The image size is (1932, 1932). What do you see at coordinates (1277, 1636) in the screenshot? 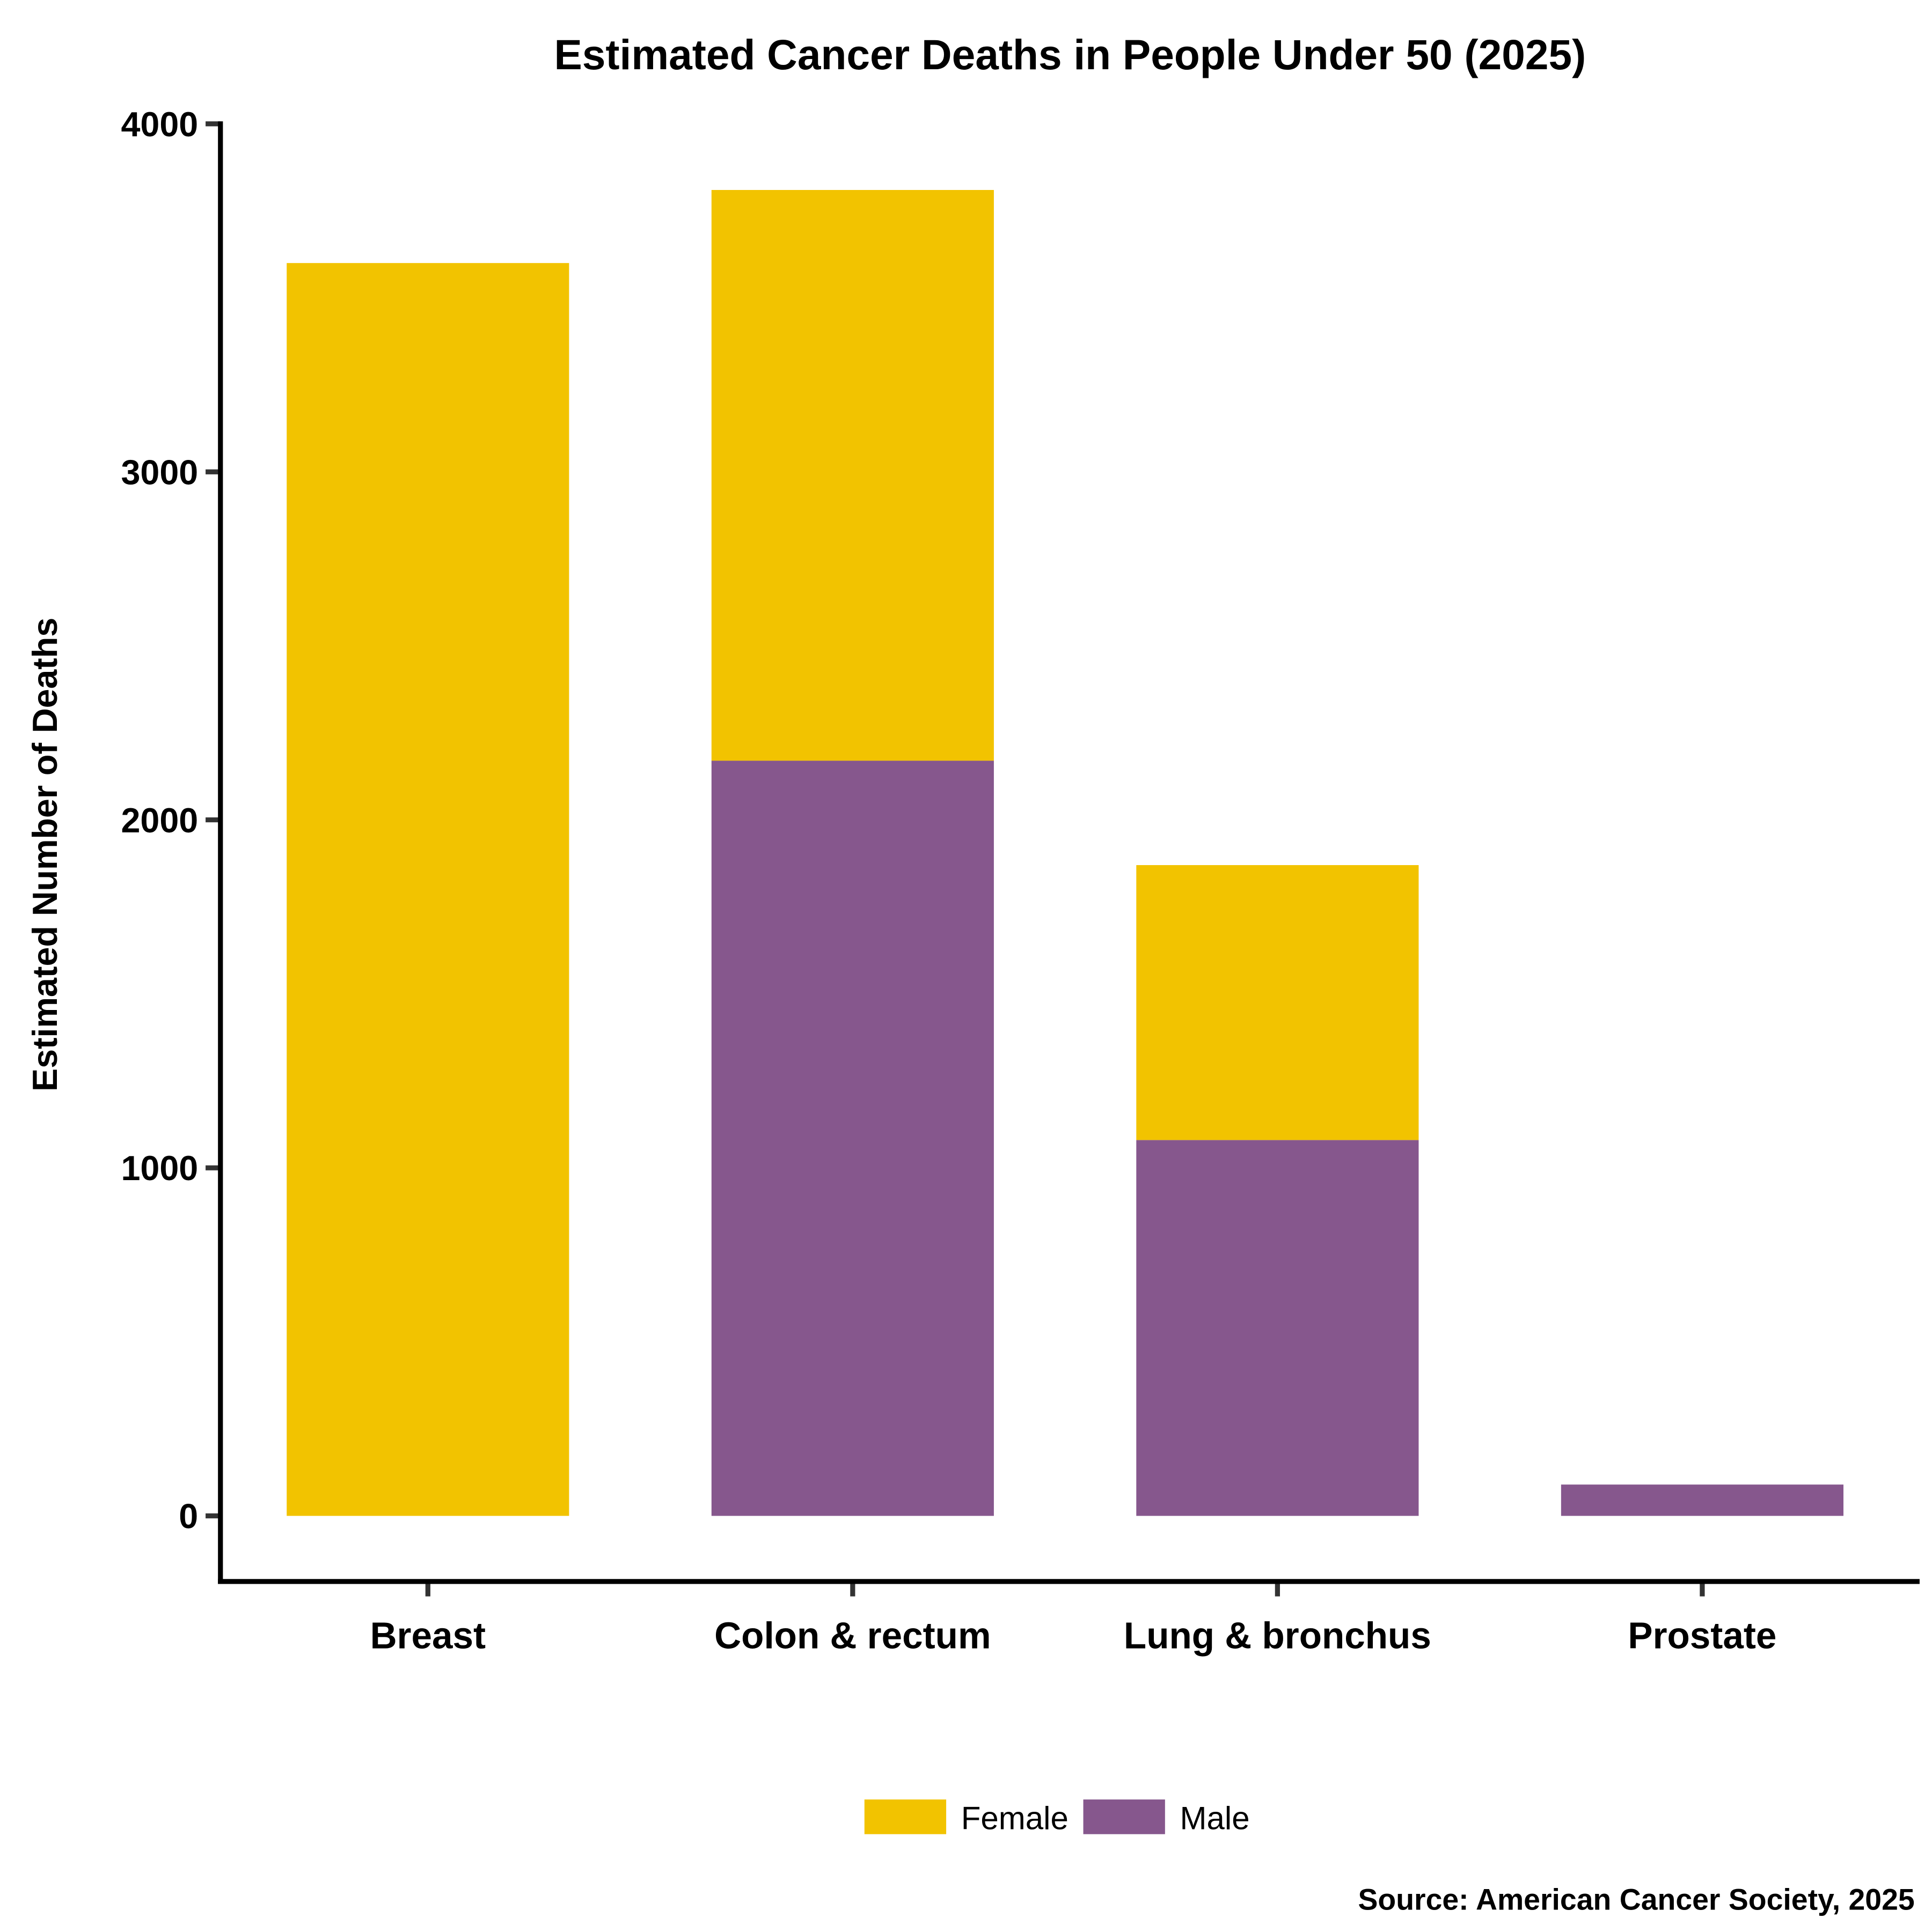
I see `x-tick-label: Lung & bronchus` at bounding box center [1277, 1636].